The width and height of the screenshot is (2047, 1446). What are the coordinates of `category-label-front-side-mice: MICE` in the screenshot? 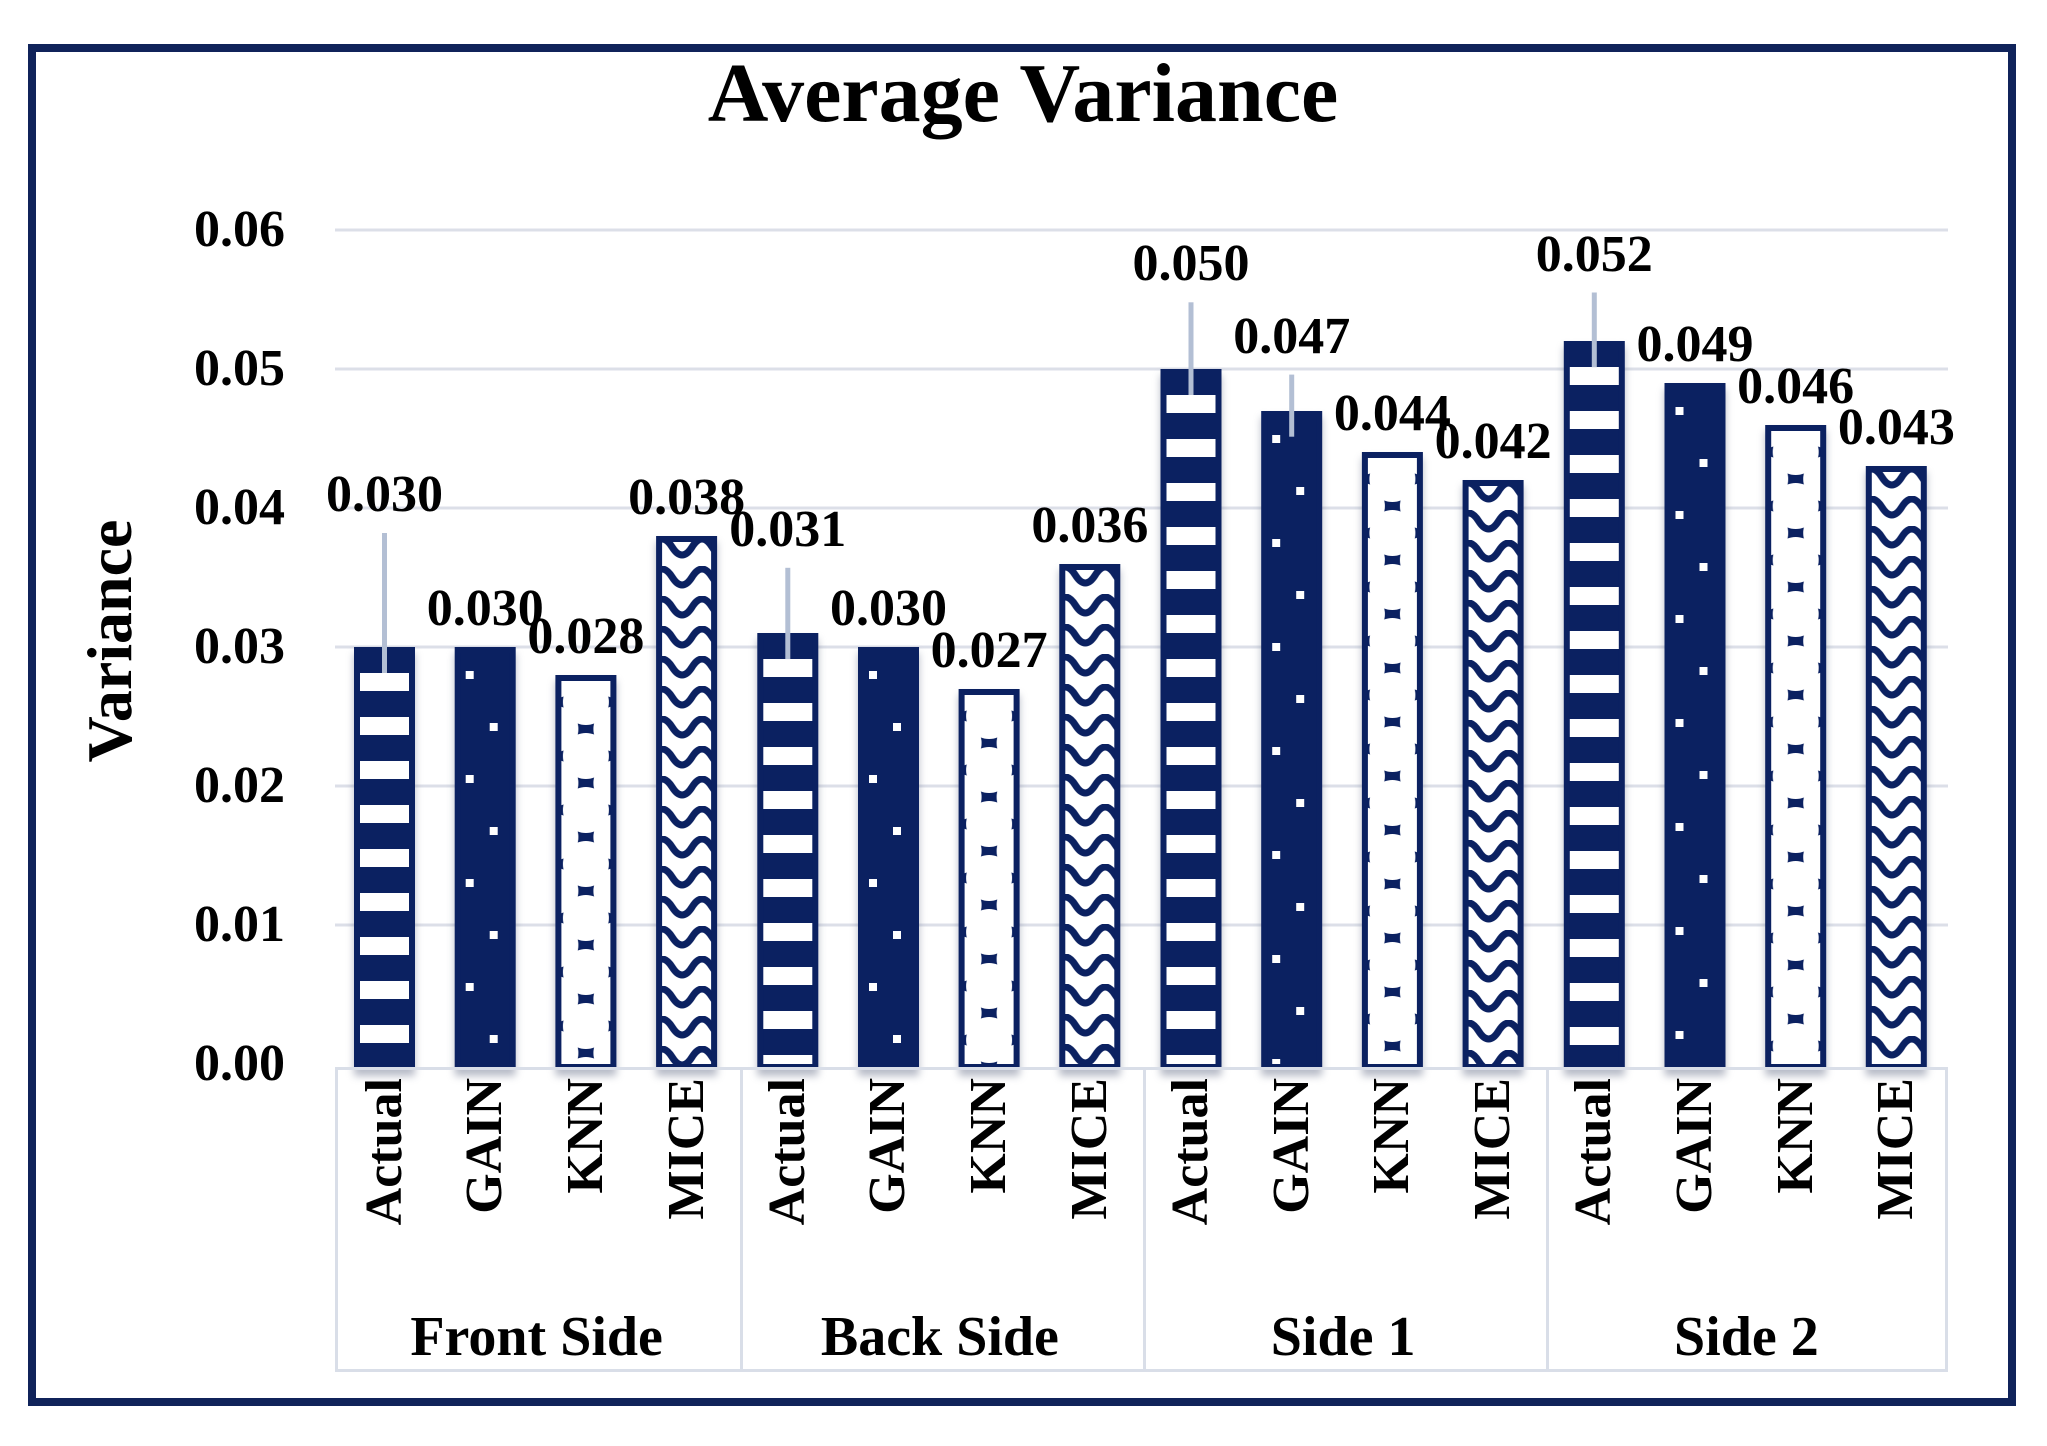 It's located at (686, 1149).